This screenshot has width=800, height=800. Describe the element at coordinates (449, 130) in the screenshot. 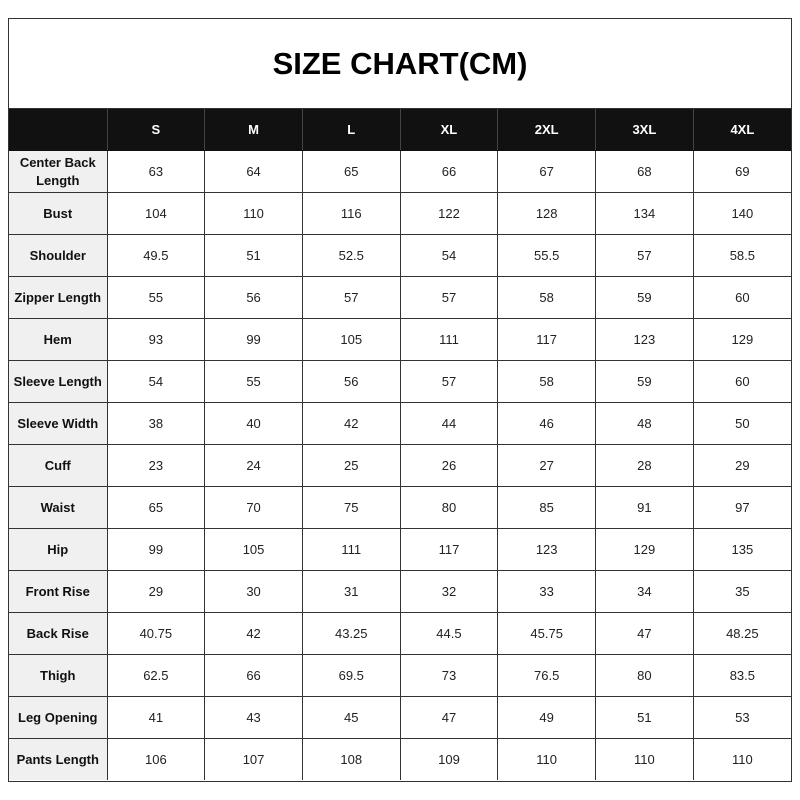

I see `size-header-xl: XL` at that location.